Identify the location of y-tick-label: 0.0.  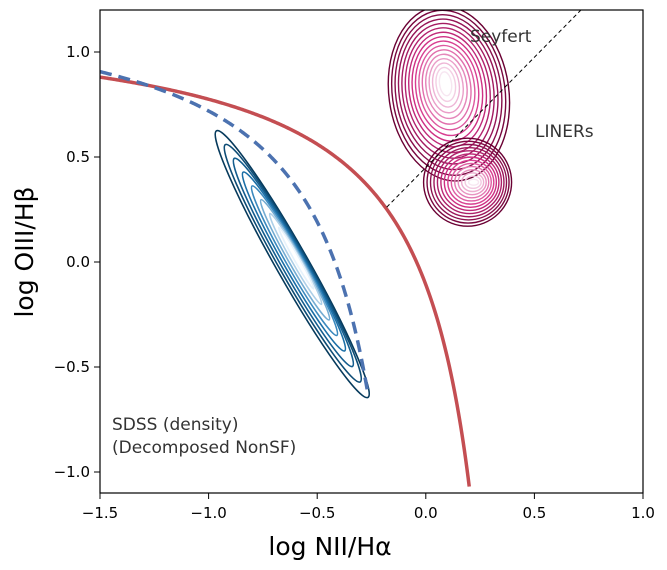
(78, 262).